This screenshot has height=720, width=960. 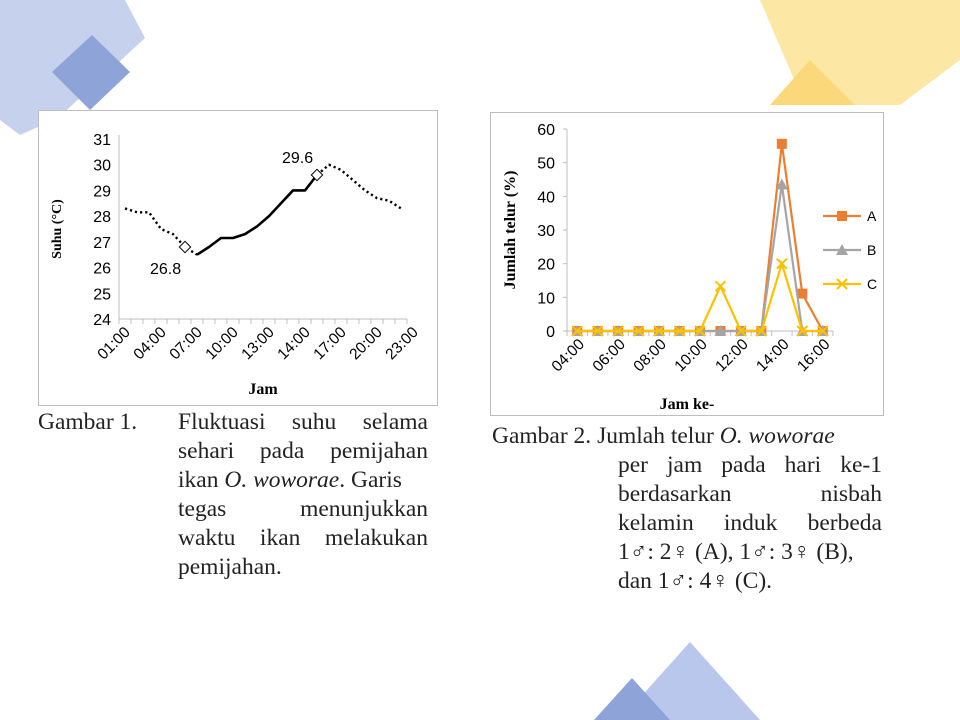 I want to click on legend-label-A: A, so click(x=872, y=216).